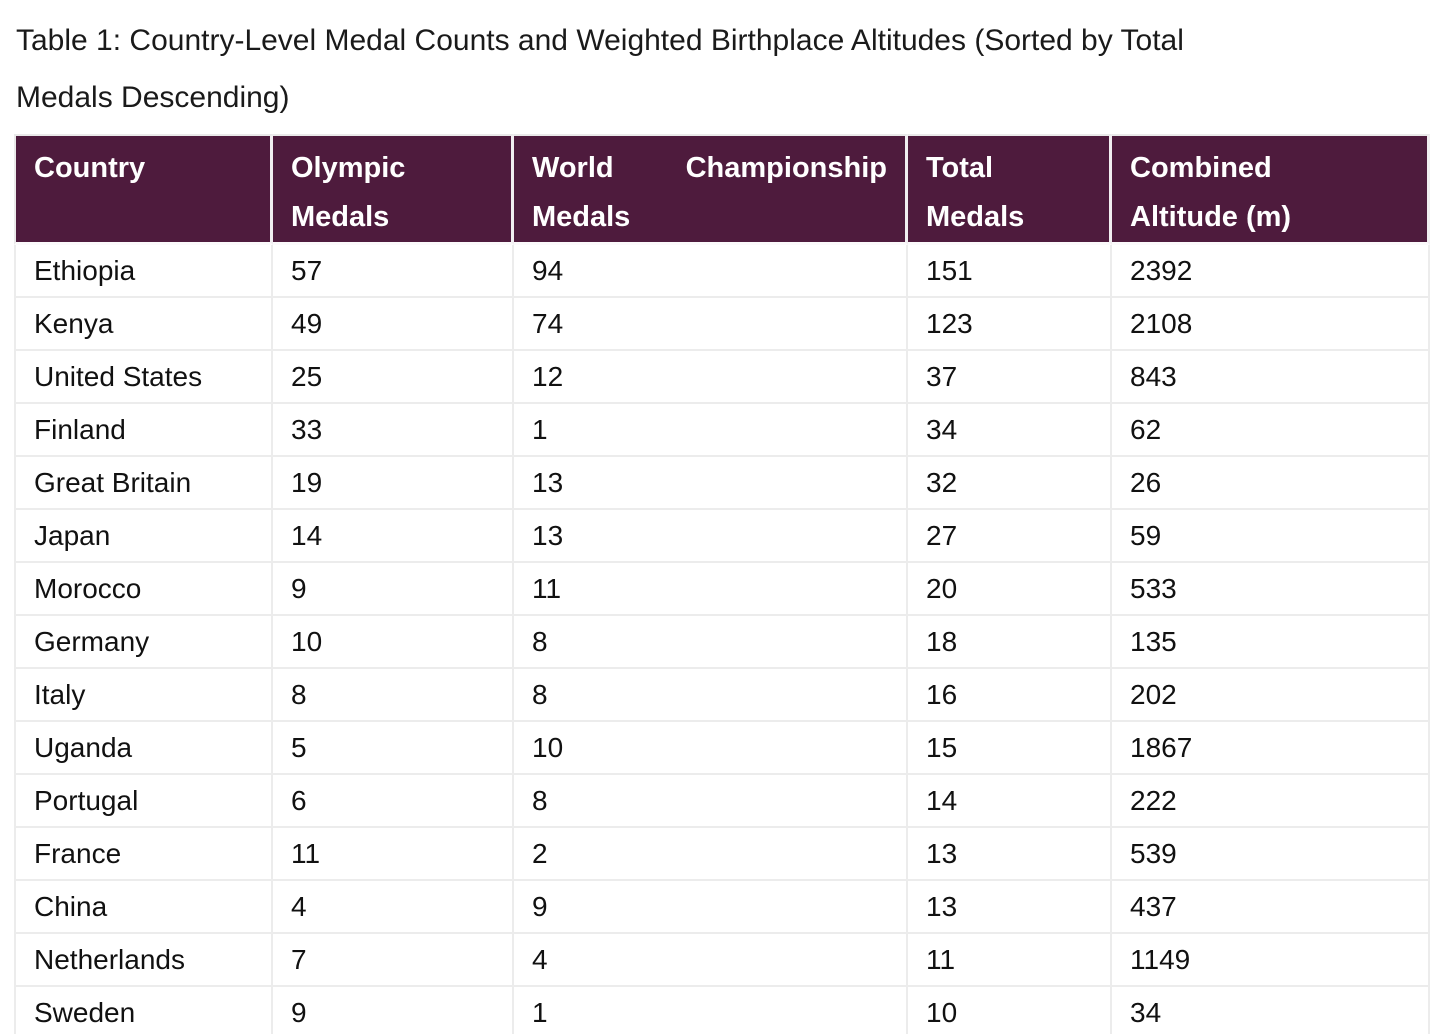 This screenshot has height=1034, width=1444. Describe the element at coordinates (143, 695) in the screenshot. I see `cell-country: Italy` at that location.